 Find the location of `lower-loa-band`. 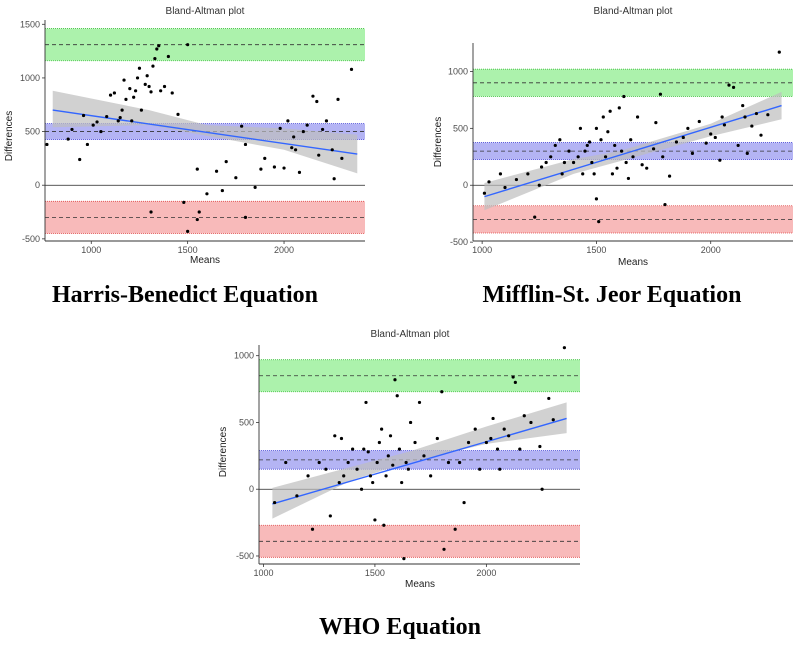

lower-loa-band is located at coordinates (419, 541).